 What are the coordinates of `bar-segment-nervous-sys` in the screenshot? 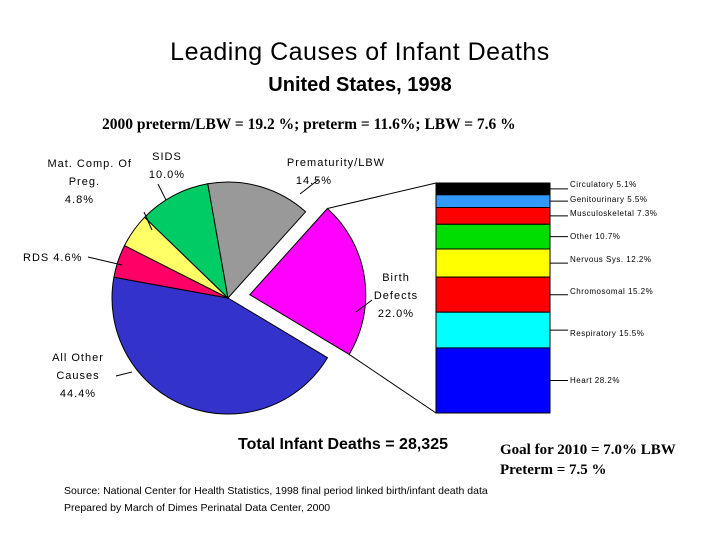 It's located at (493, 263).